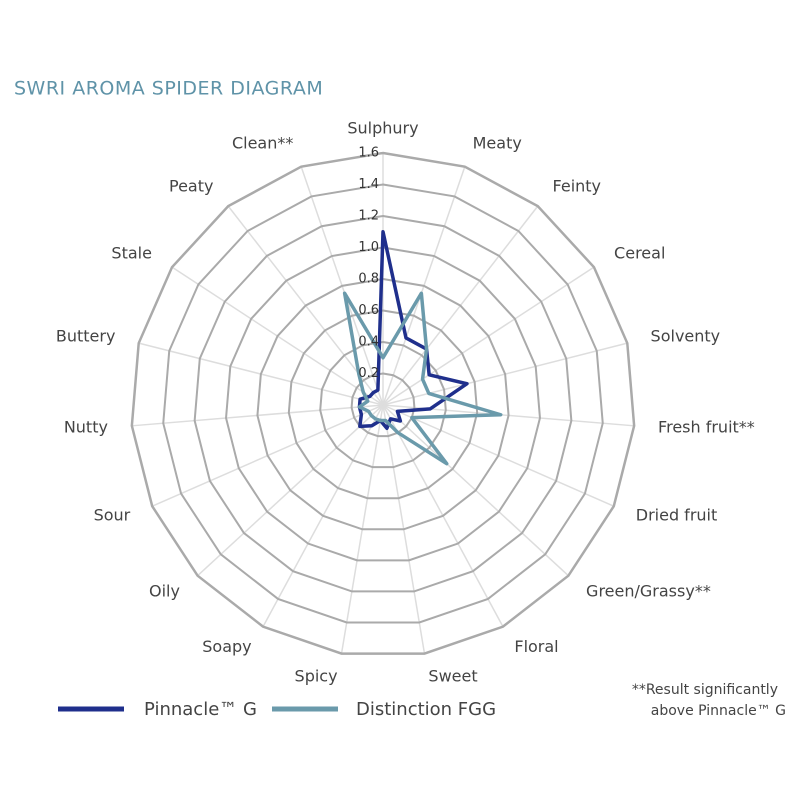 Image resolution: width=800 pixels, height=800 pixels. Describe the element at coordinates (497, 142) in the screenshot. I see `category-label: Meaty` at that location.